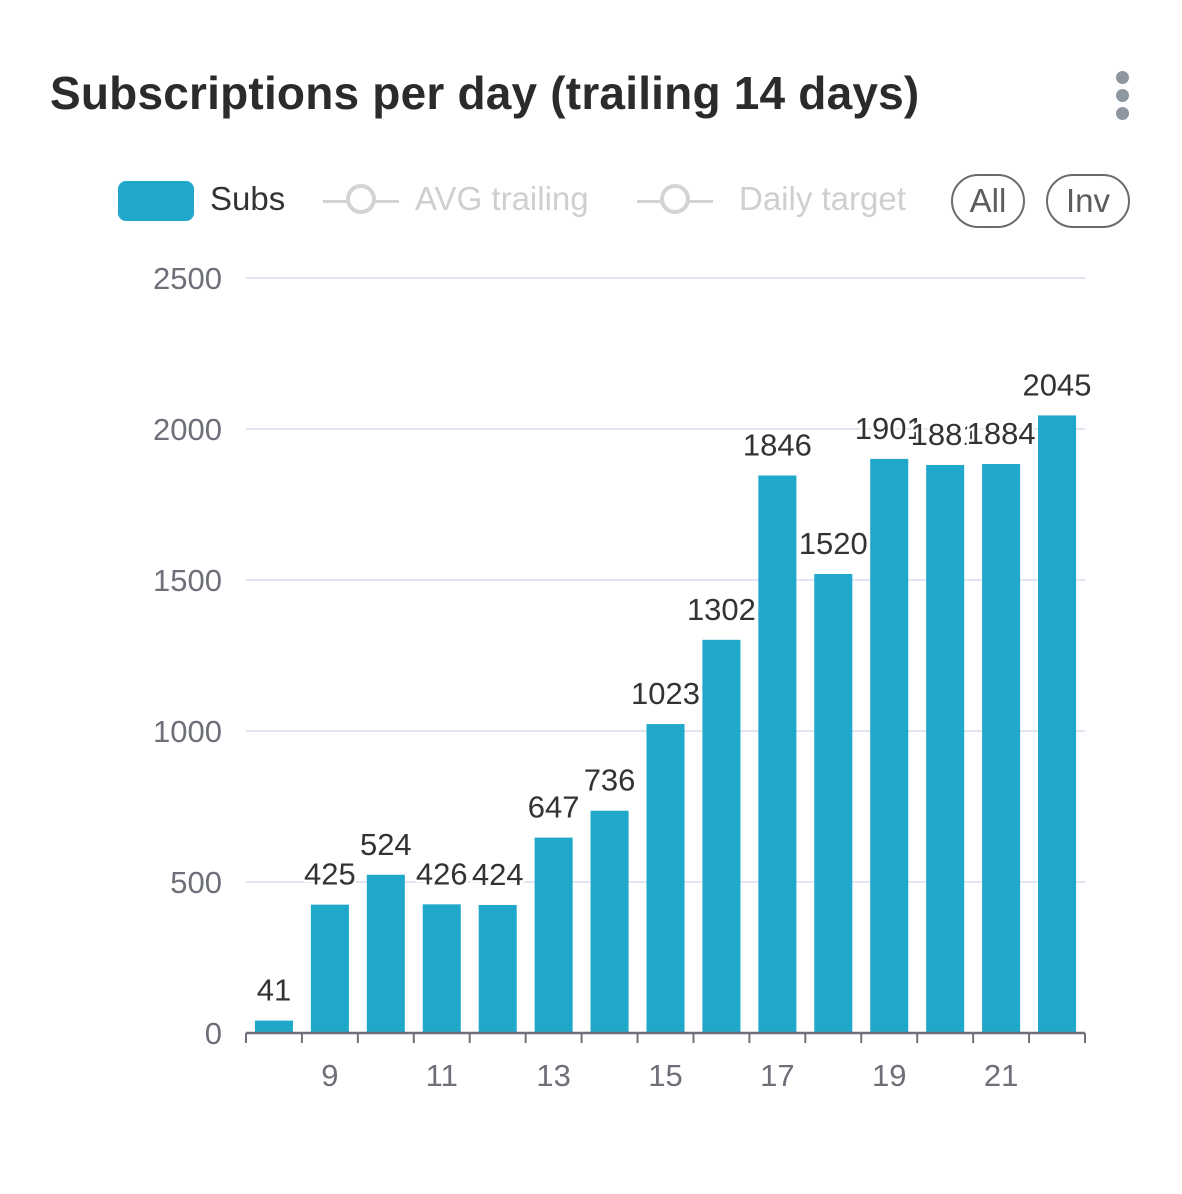  What do you see at coordinates (213, 1033) in the screenshot?
I see `y-tick-label: 0` at bounding box center [213, 1033].